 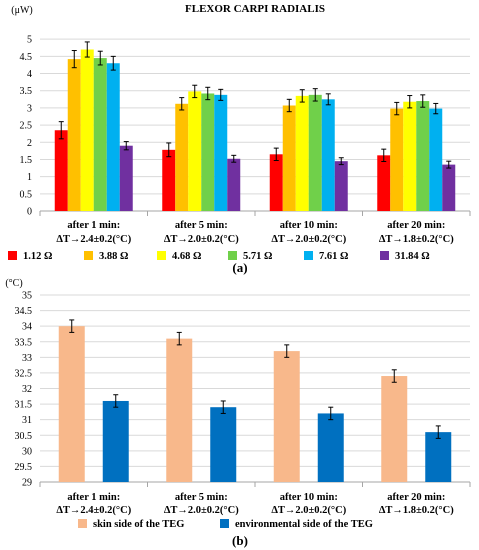 I want to click on y-tick-label: 34.5, so click(x=24, y=311).